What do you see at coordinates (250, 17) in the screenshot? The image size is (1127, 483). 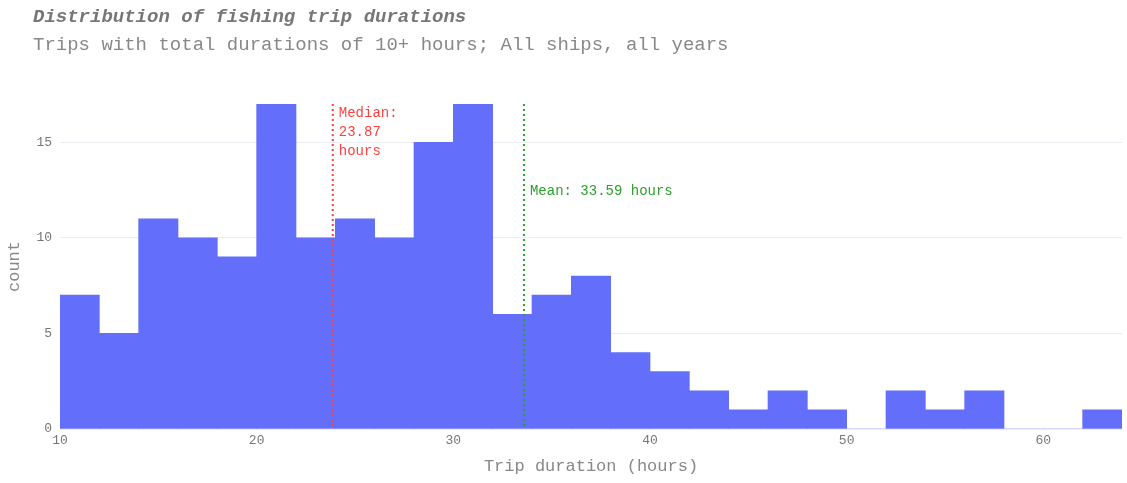 I see `chart-title: Distribution of fishing trip durations` at bounding box center [250, 17].